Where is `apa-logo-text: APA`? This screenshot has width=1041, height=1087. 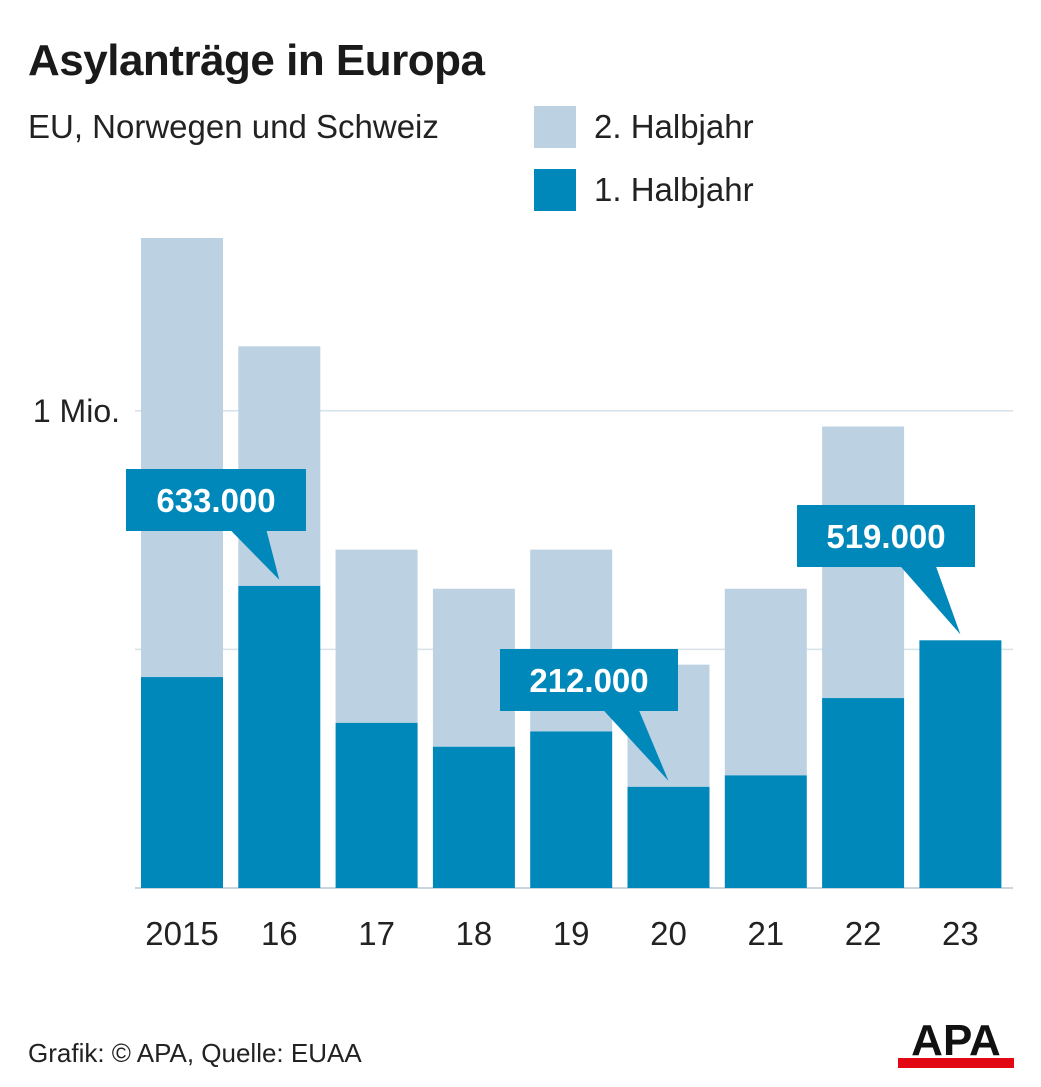 apa-logo-text: APA is located at coordinates (956, 1041).